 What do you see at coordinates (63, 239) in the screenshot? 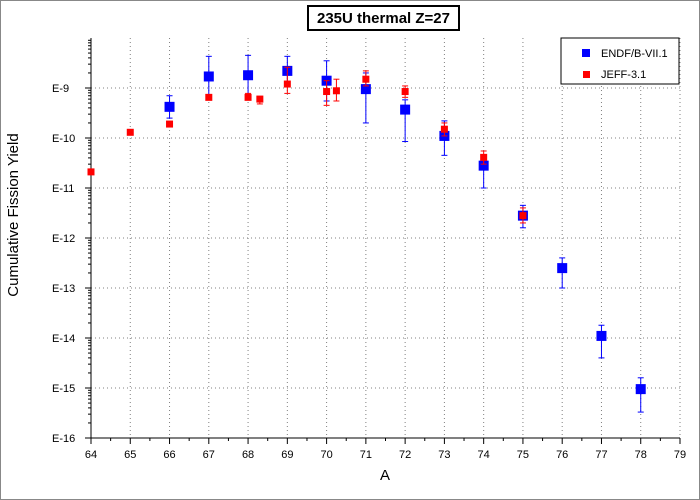
I see `y-tick-label: E-12` at bounding box center [63, 239].